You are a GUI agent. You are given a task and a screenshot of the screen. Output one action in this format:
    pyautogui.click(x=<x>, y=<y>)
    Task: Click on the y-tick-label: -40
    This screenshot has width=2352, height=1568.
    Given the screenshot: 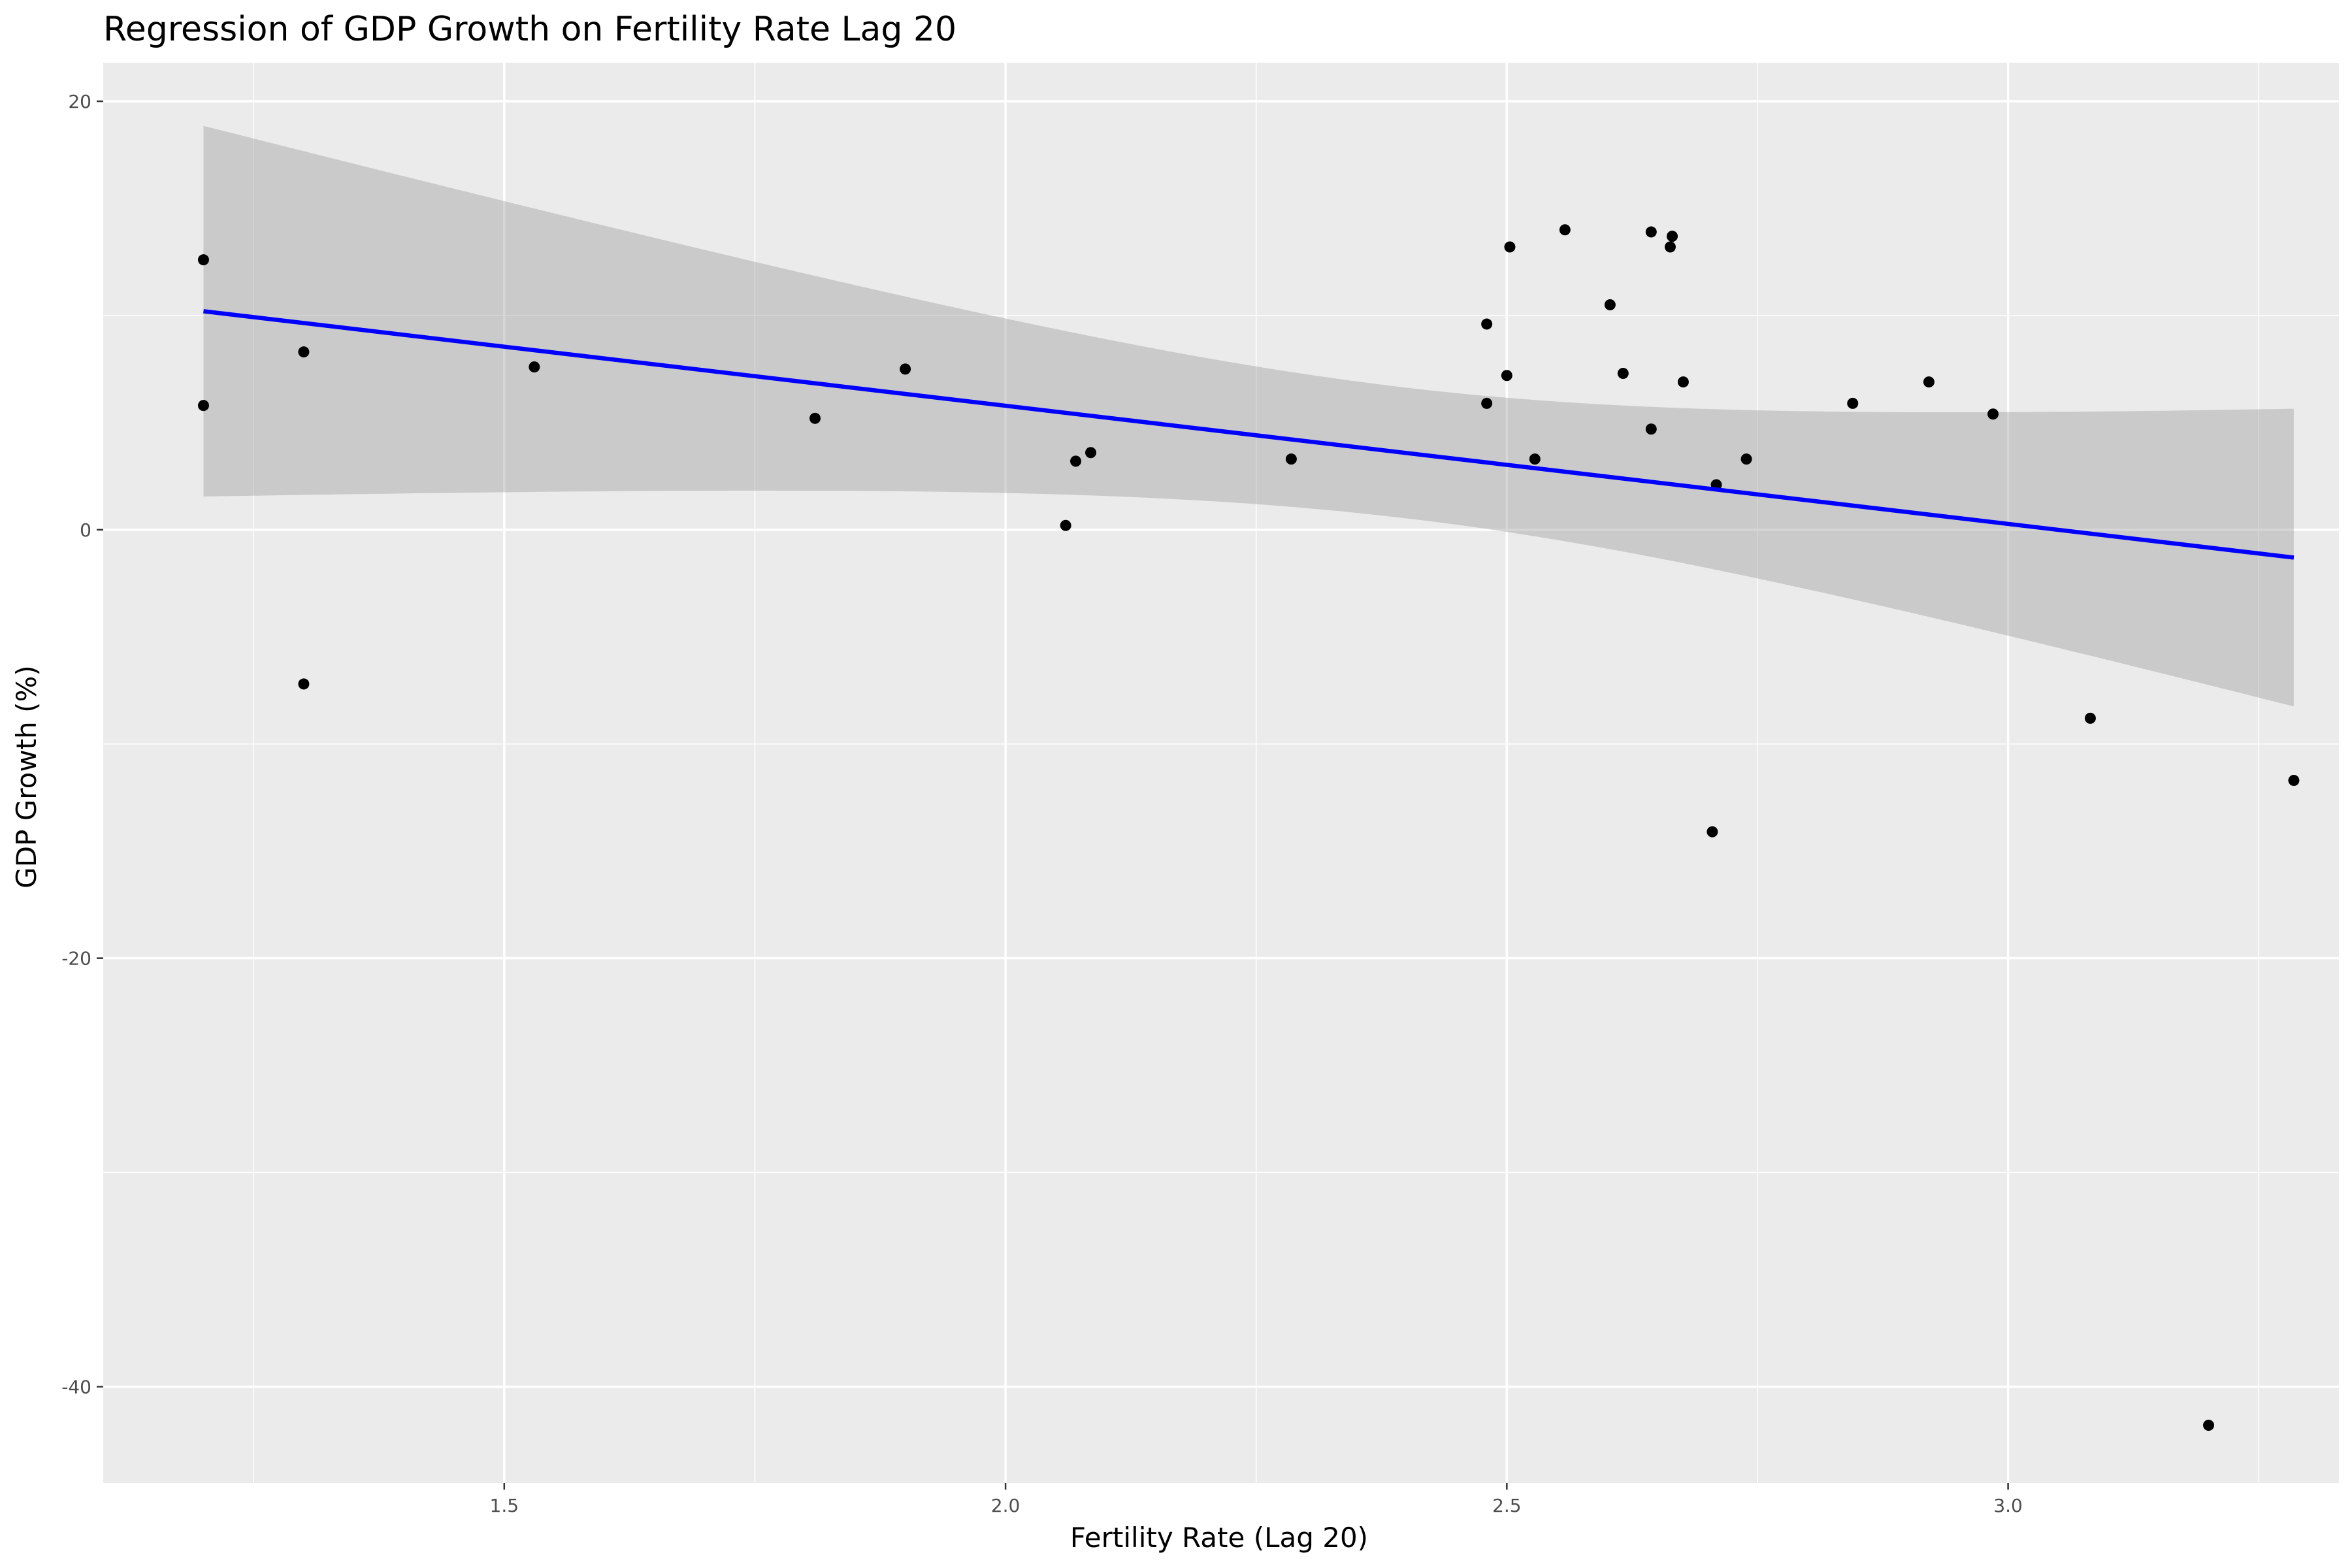 What is the action you would take?
    pyautogui.click(x=76, y=1386)
    